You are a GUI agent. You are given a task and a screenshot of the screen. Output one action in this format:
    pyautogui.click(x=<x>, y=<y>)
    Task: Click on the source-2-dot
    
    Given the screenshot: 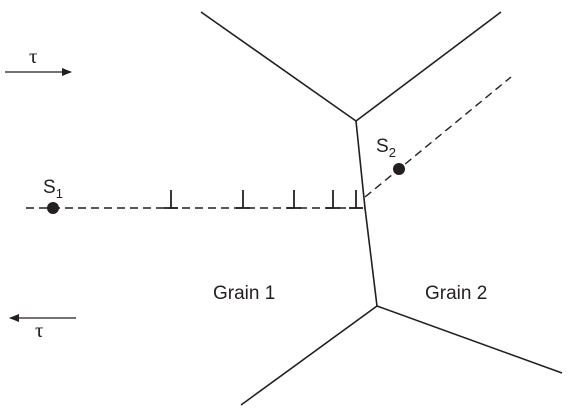 What is the action you would take?
    pyautogui.click(x=399, y=169)
    